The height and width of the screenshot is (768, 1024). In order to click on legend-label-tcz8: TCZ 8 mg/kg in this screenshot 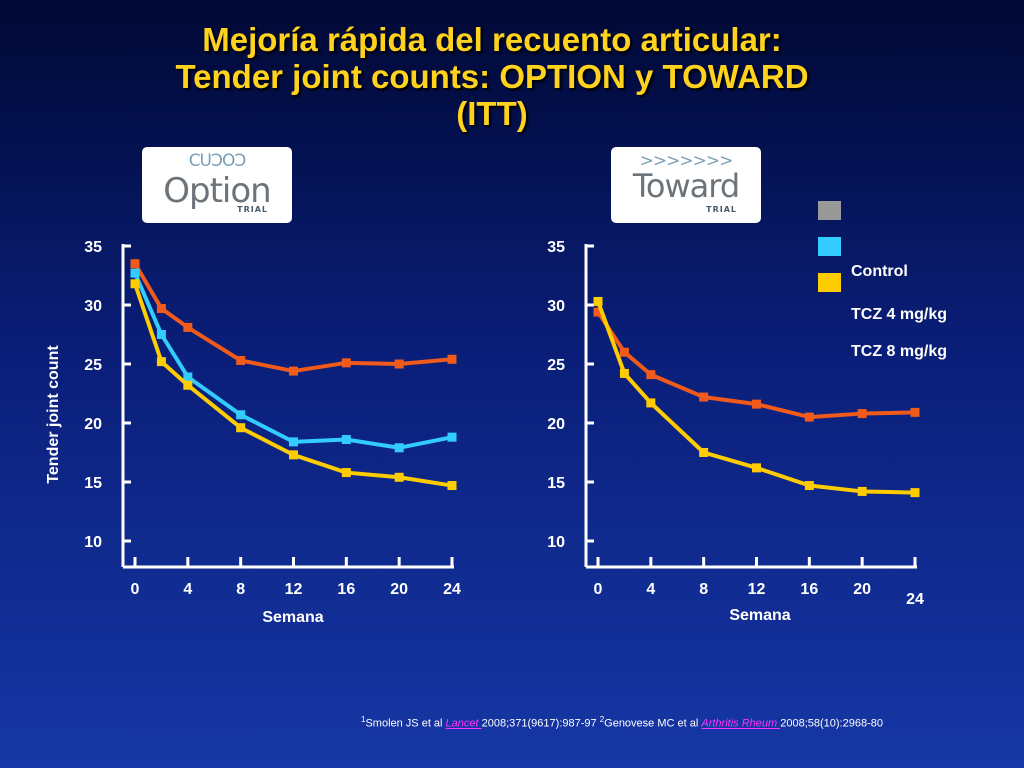, I will do `click(899, 351)`.